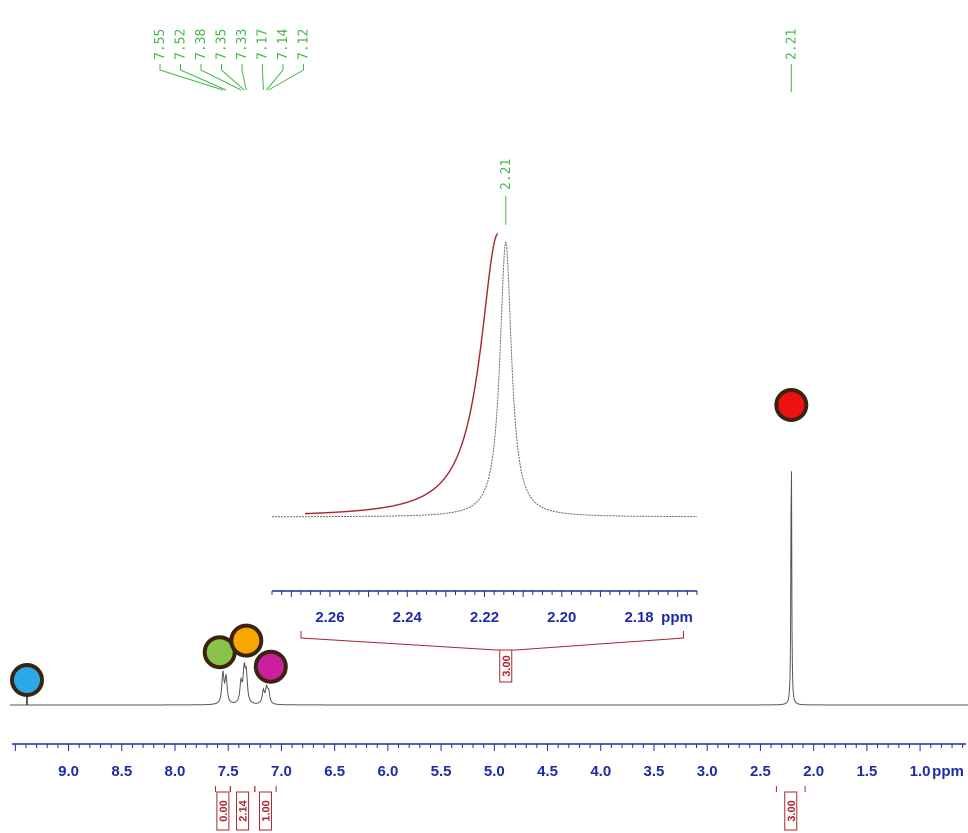  What do you see at coordinates (494, 771) in the screenshot?
I see `main-axis-tick-label: 5.0` at bounding box center [494, 771].